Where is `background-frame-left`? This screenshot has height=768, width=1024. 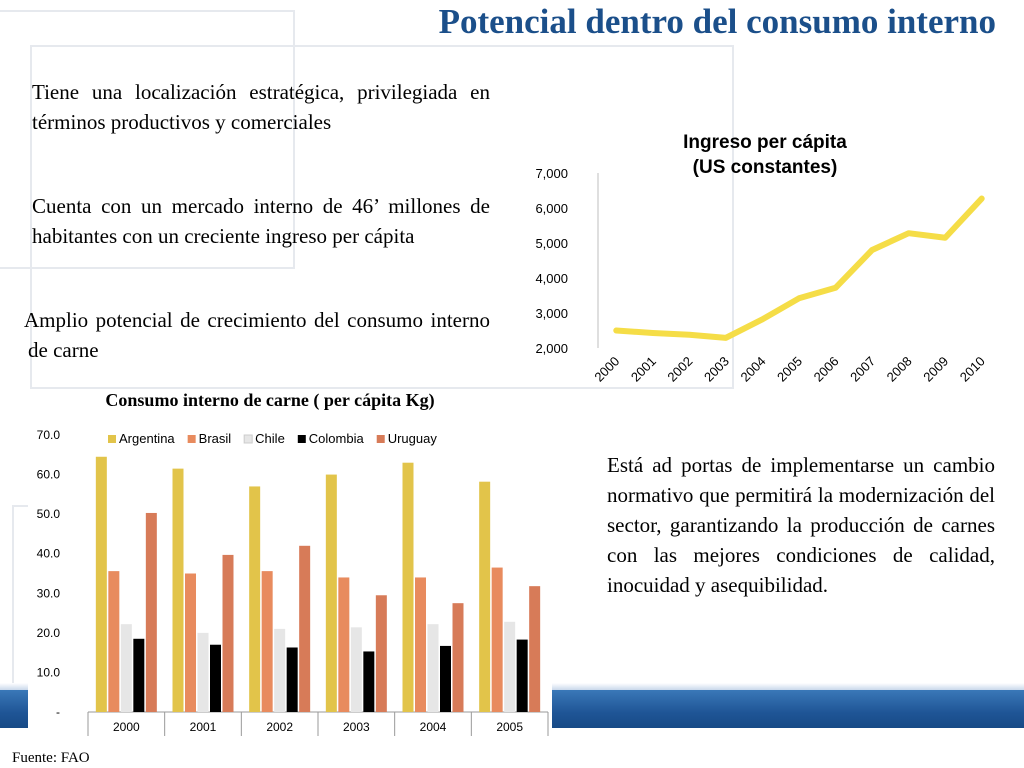 background-frame-left is located at coordinates (147, 139).